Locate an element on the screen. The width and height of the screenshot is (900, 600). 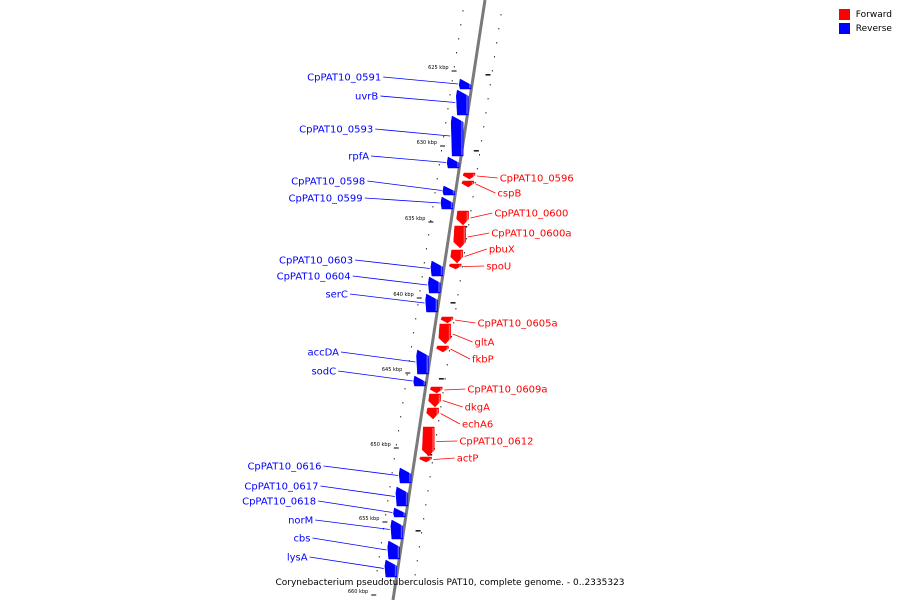
scale-tick-label: 645 kbp is located at coordinates (392, 370).